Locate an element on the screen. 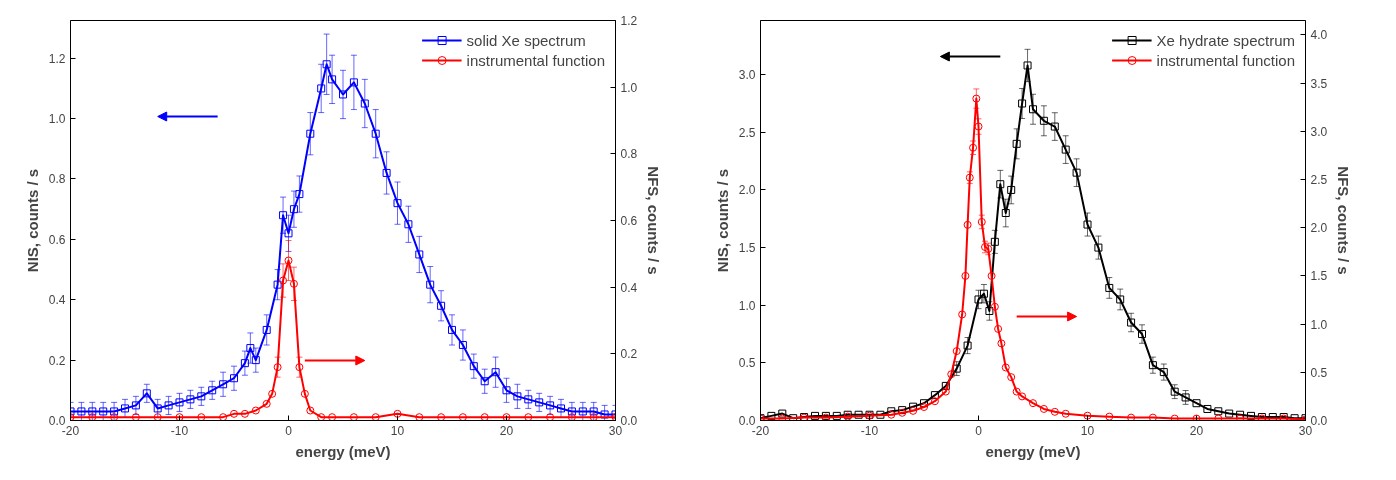 The image size is (1396, 480). legend-label: instrumental function is located at coordinates (1225, 60).